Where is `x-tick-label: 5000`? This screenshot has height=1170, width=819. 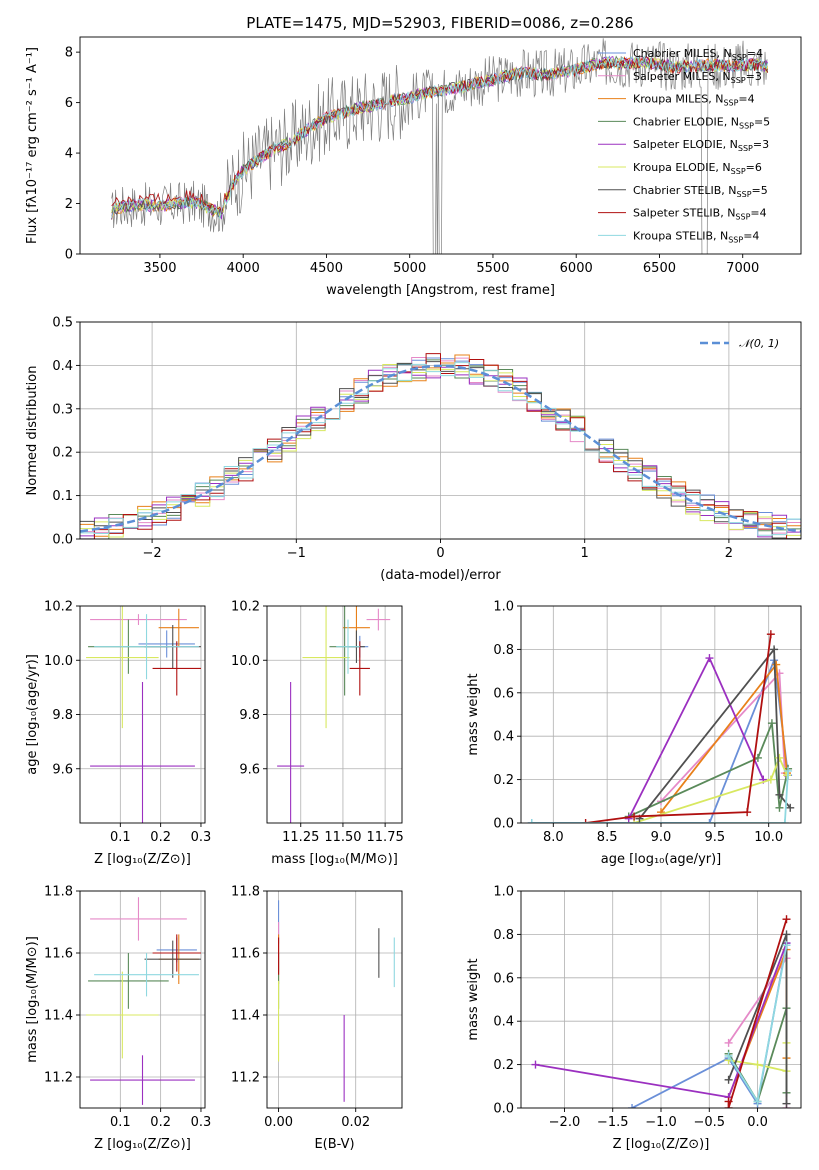
x-tick-label: 5000 is located at coordinates (409, 268).